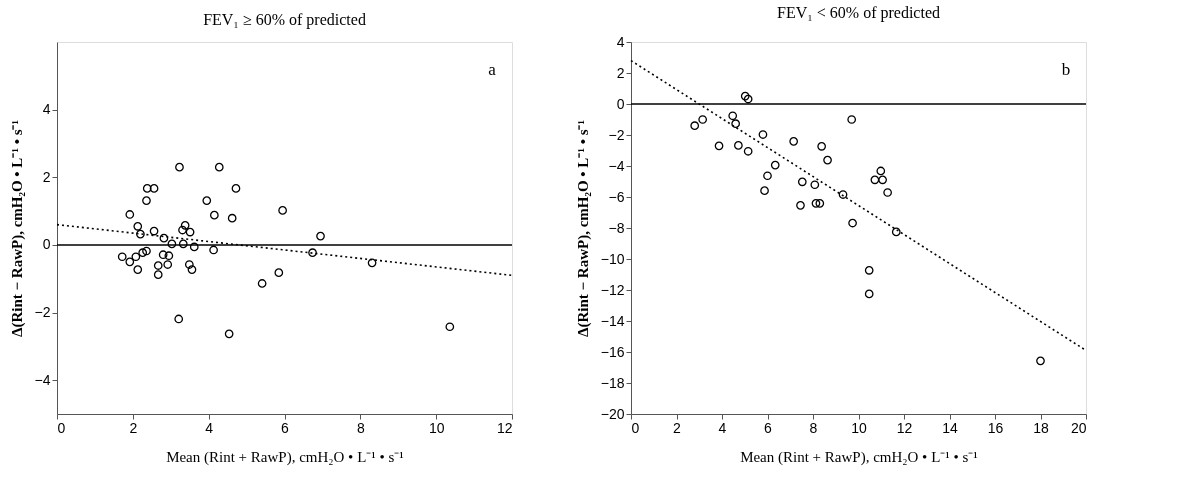  What do you see at coordinates (492, 69) in the screenshot?
I see `annotation: a` at bounding box center [492, 69].